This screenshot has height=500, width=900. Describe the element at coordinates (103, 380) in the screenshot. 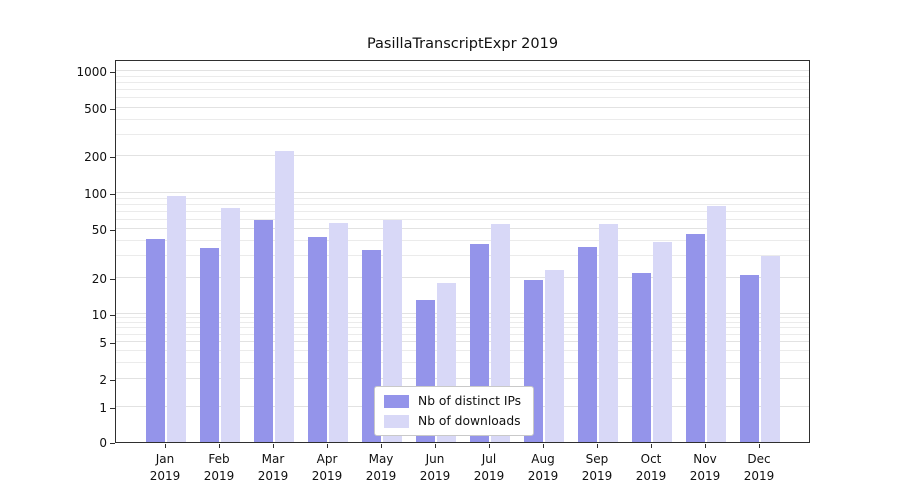

I see `y-tick-label: 2` at that location.